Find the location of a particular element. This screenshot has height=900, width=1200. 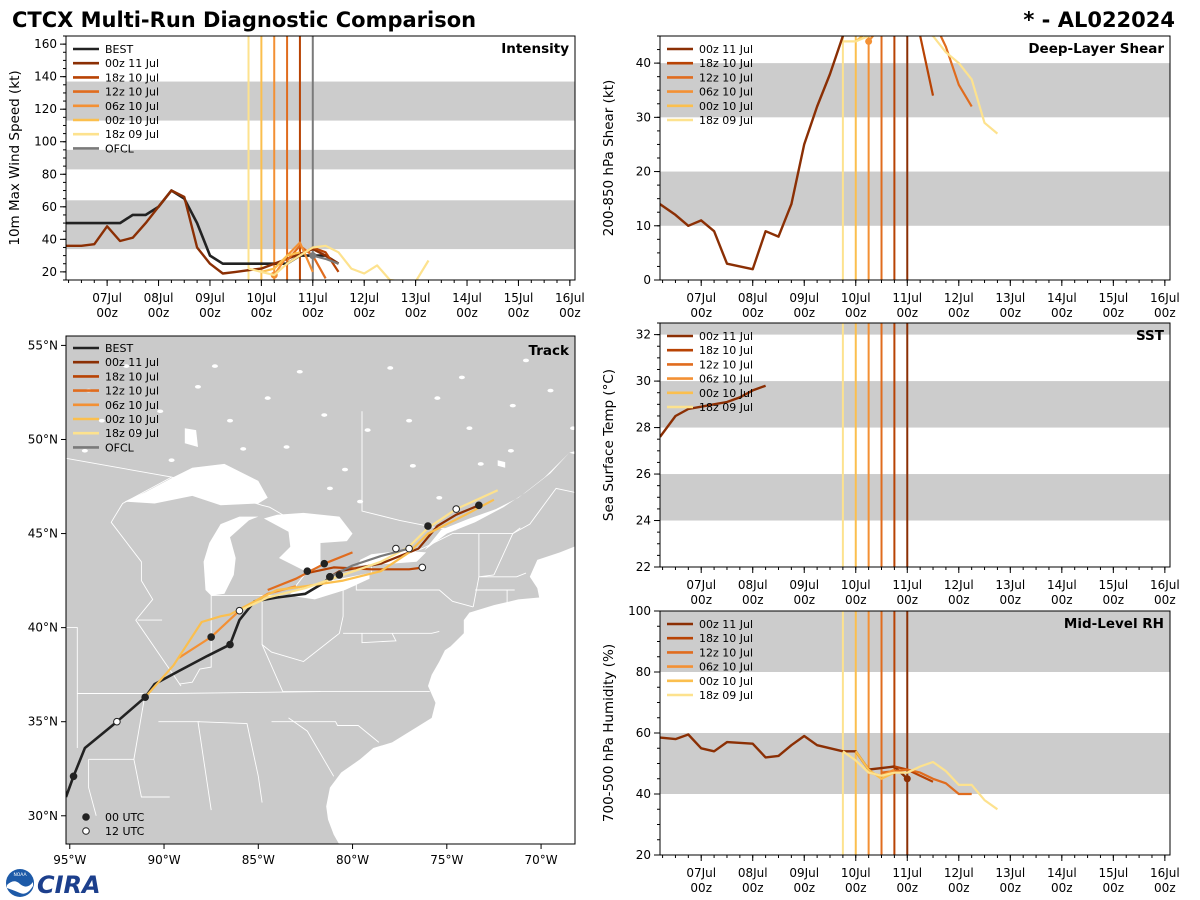

intensity-legend-label-ofcl: OFCL is located at coordinates (120, 148).